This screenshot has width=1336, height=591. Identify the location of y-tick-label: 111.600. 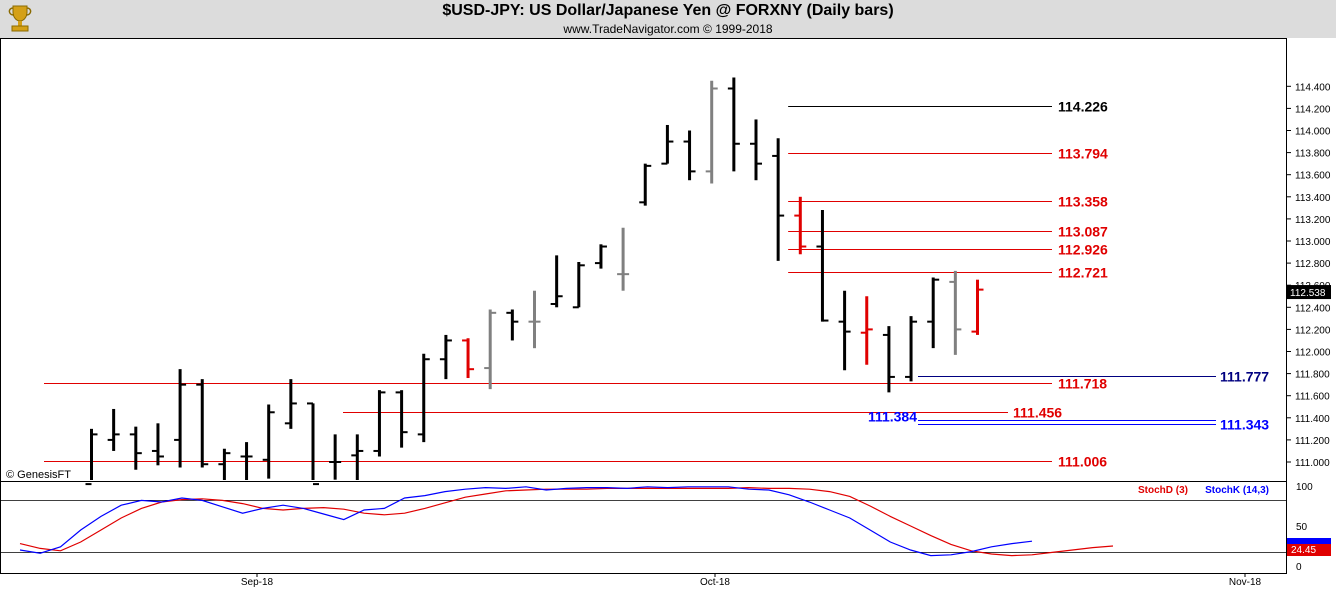
(1312, 397).